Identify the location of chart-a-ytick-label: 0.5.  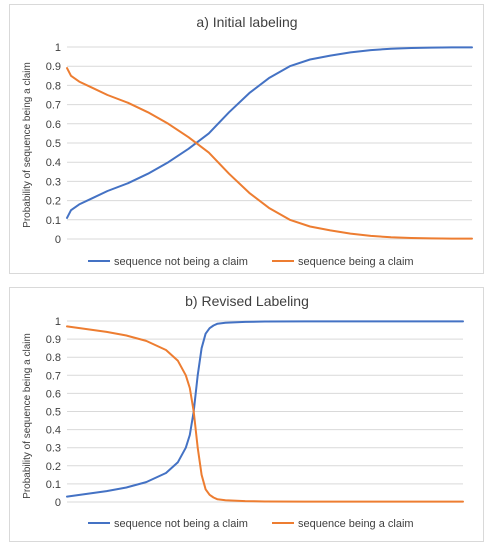
(53, 144).